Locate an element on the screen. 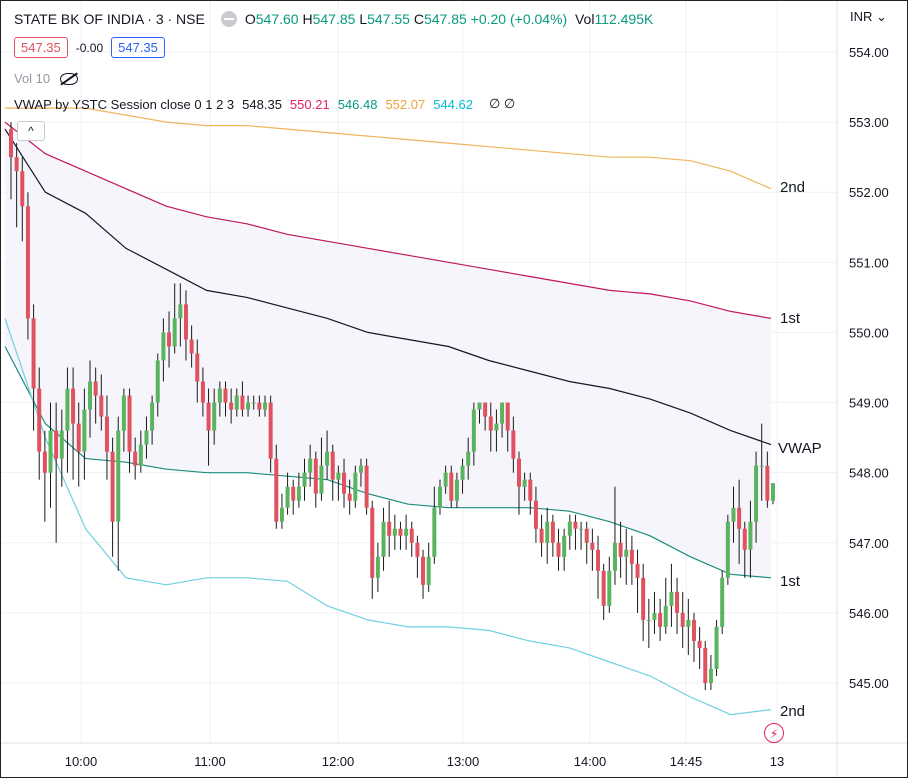 The width and height of the screenshot is (908, 778). vwap-value: 552.07 is located at coordinates (405, 104).